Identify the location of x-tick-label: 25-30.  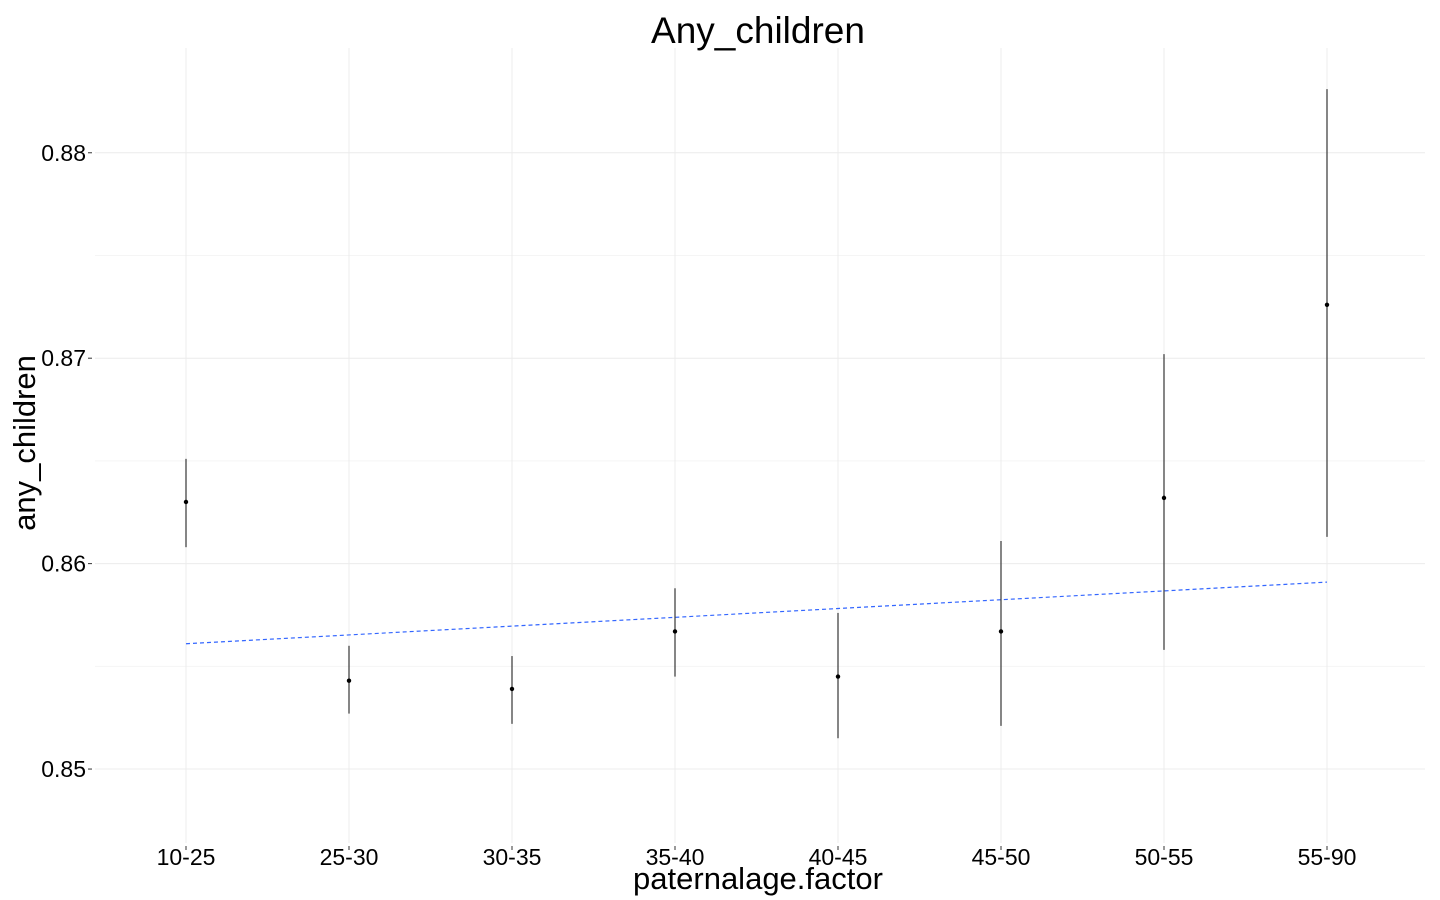
(349, 857).